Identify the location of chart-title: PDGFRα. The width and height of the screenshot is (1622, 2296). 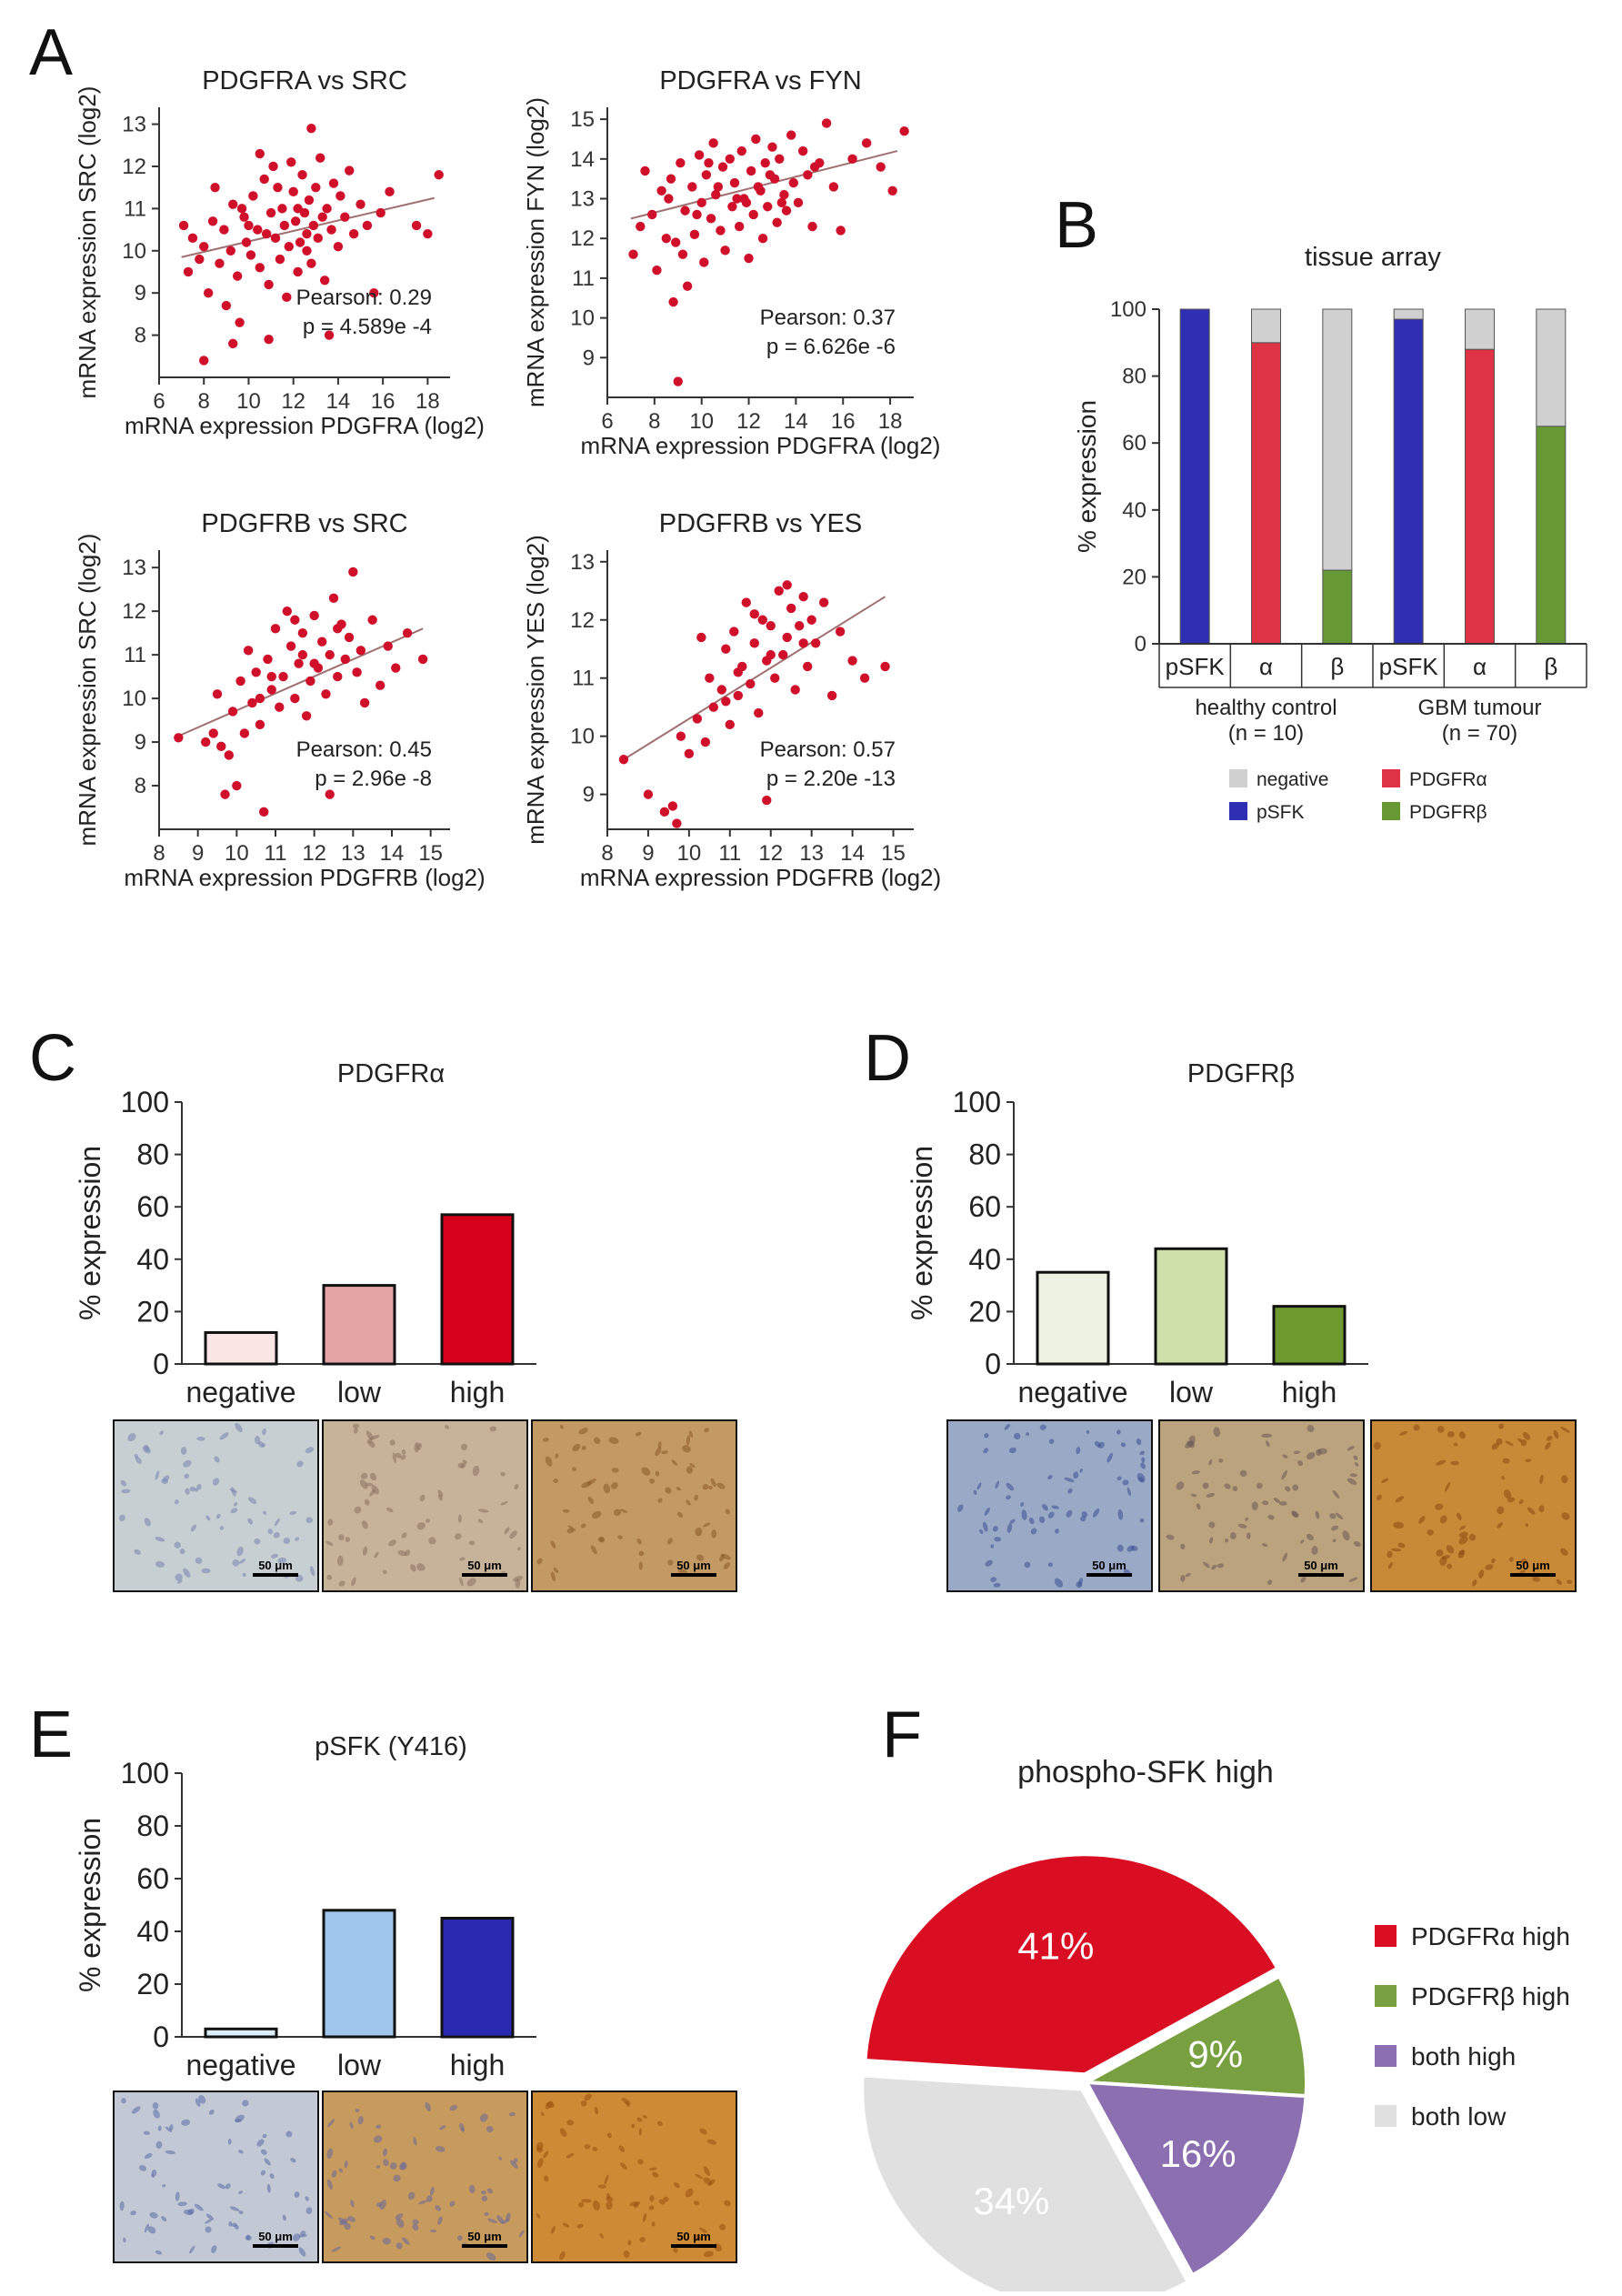
(391, 1073).